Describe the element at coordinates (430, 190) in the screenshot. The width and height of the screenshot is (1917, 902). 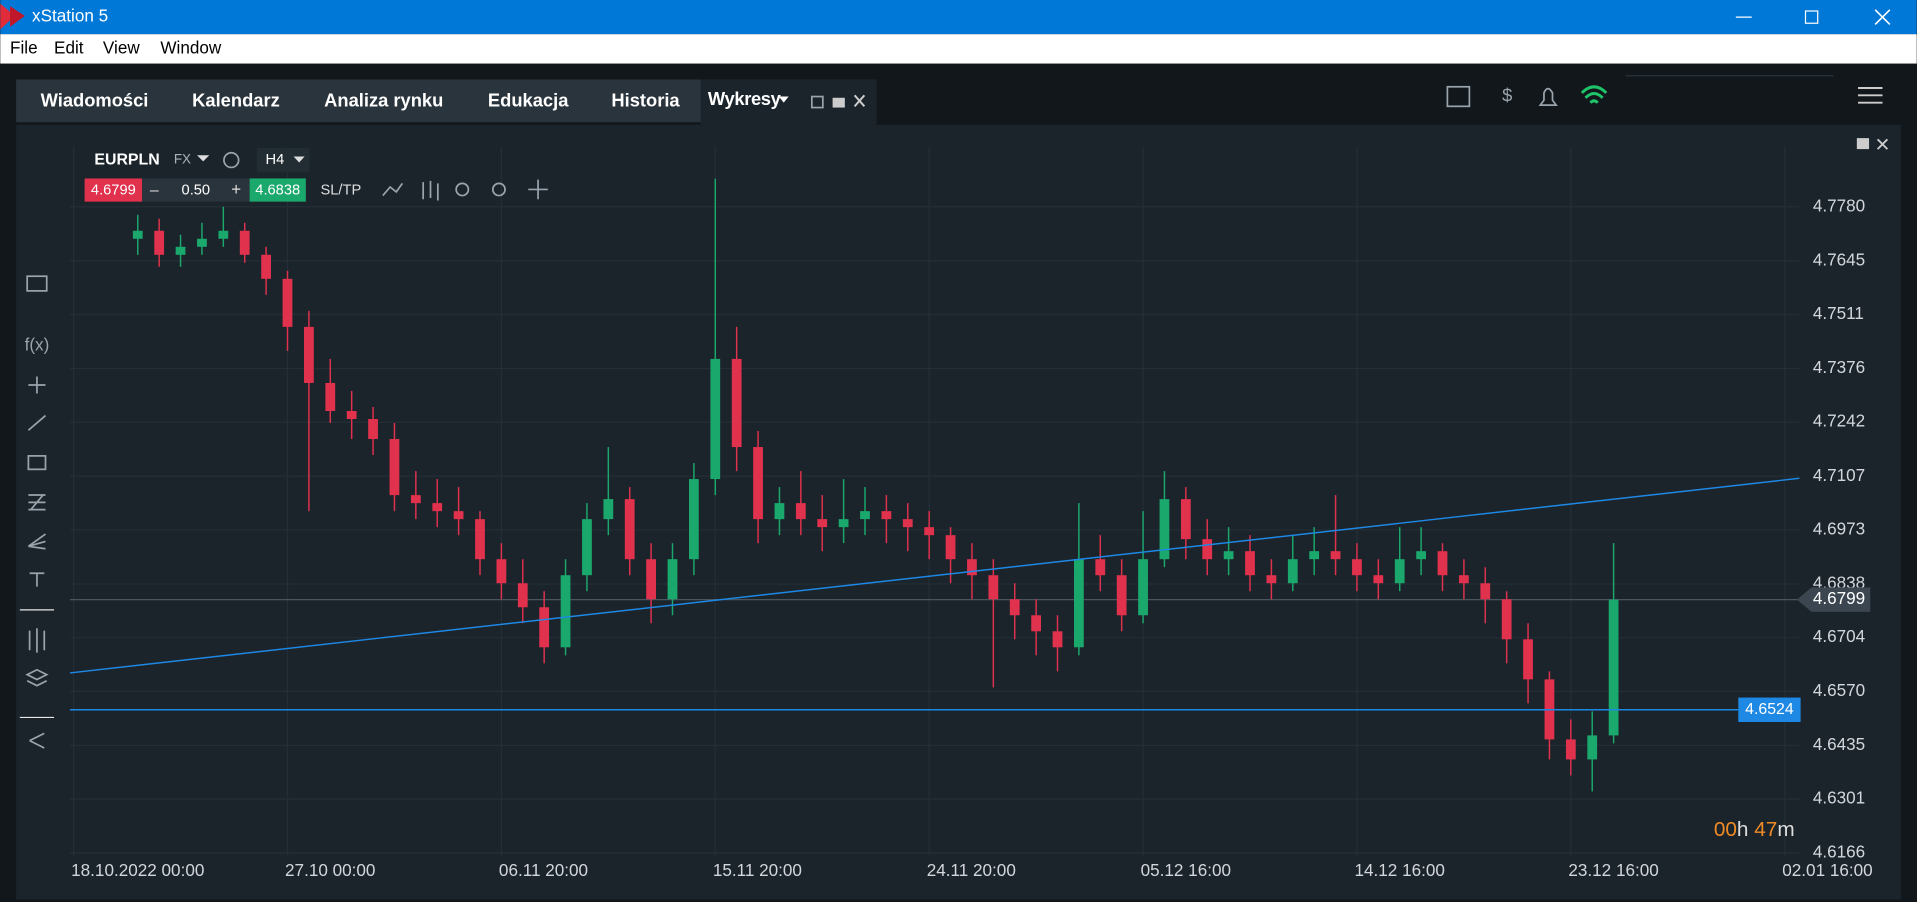
I see `candle-icon` at that location.